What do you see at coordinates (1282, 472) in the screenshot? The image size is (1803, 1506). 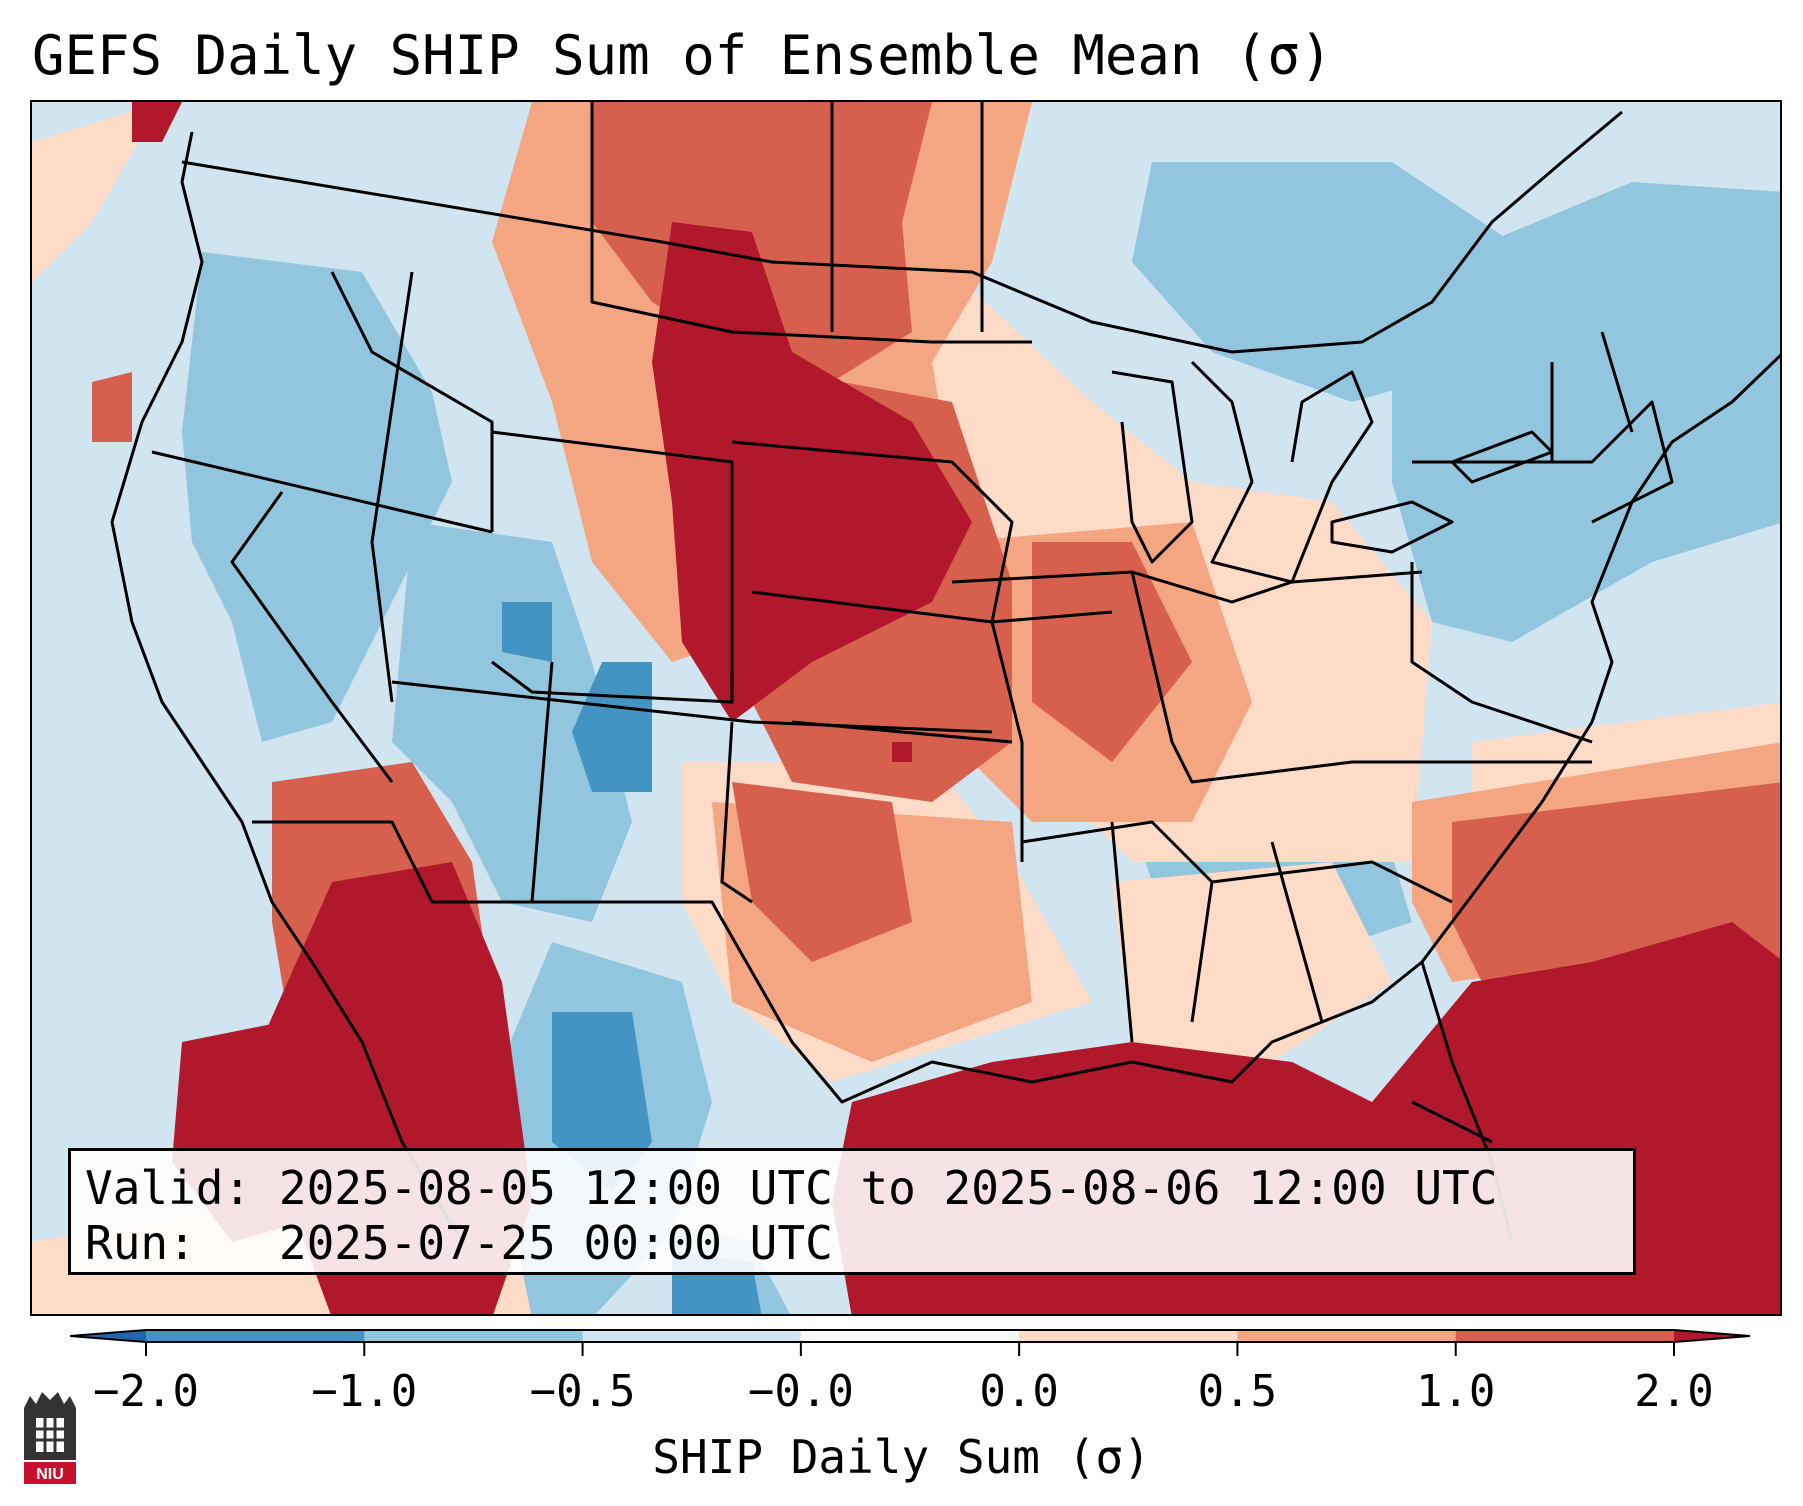 I see `great-lakes-outline` at bounding box center [1282, 472].